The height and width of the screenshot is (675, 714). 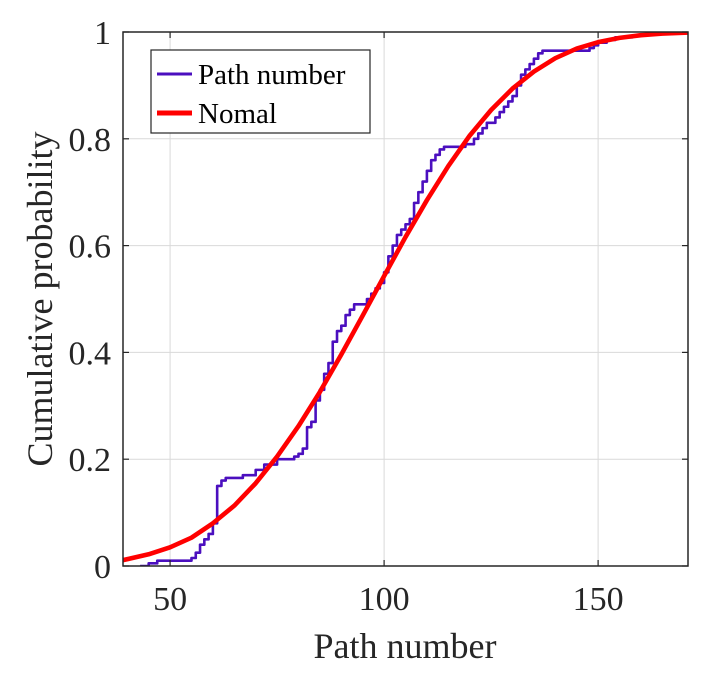 What do you see at coordinates (102, 567) in the screenshot?
I see `y-tick-label: 0` at bounding box center [102, 567].